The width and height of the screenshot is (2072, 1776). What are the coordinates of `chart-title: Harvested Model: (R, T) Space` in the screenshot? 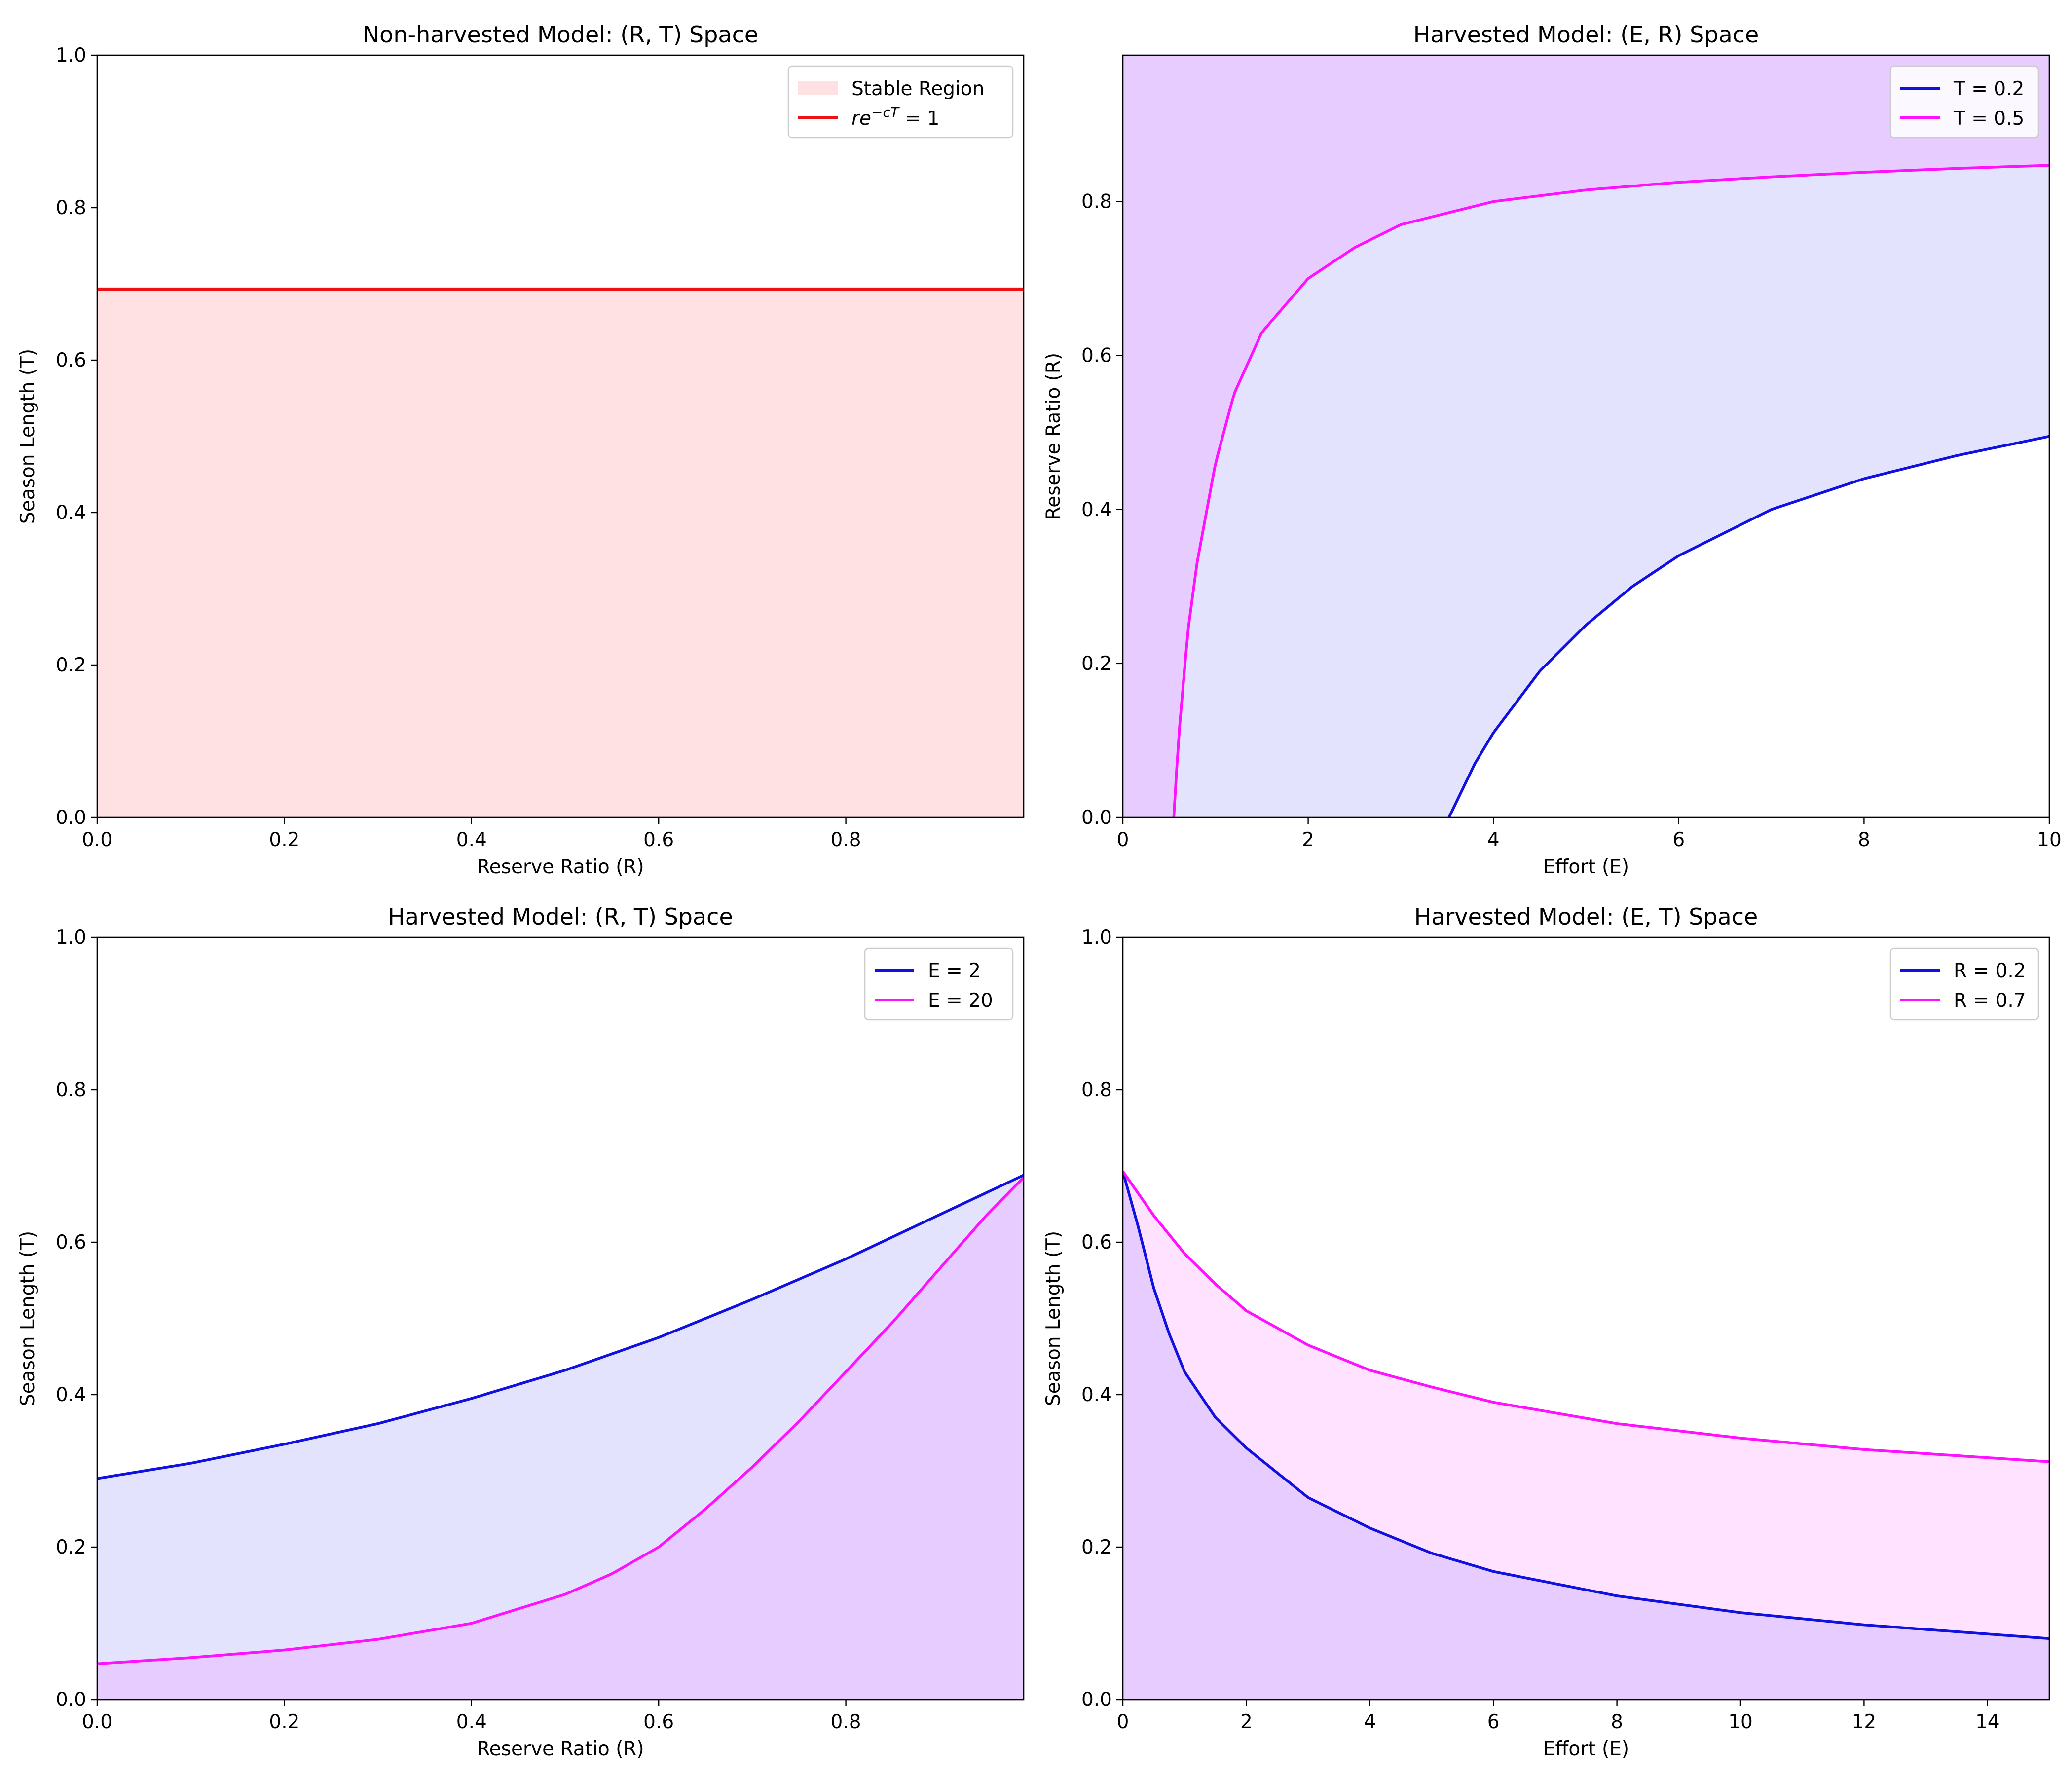 It's located at (561, 917).